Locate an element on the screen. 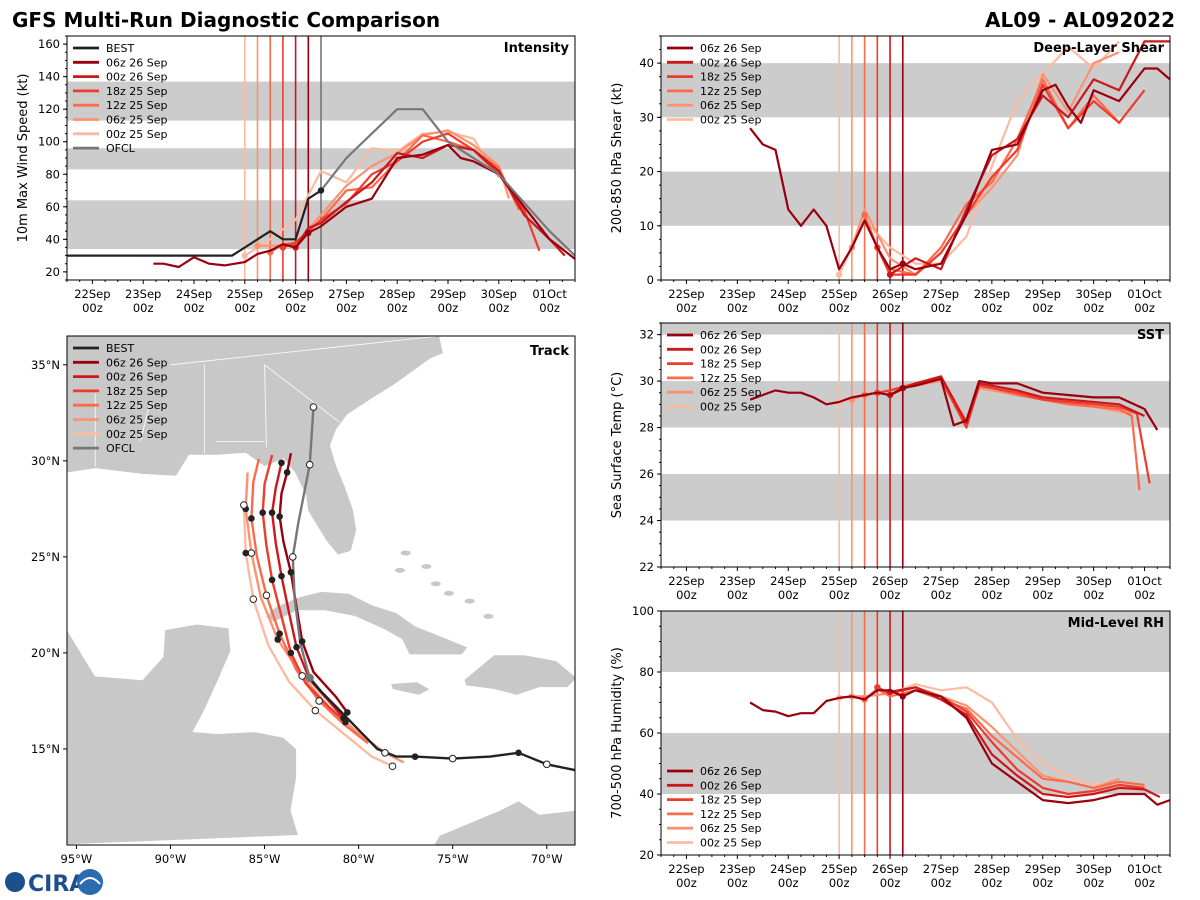 Image resolution: width=1200 pixels, height=900 pixels. logo-wave-icon is located at coordinates (90, 881).